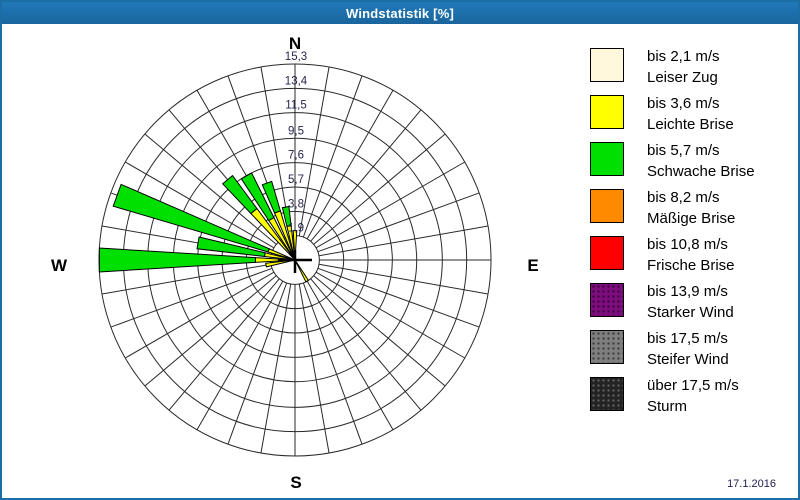 The image size is (800, 500). What do you see at coordinates (607, 159) in the screenshot?
I see `legend-swatch-schwache-brise` at bounding box center [607, 159].